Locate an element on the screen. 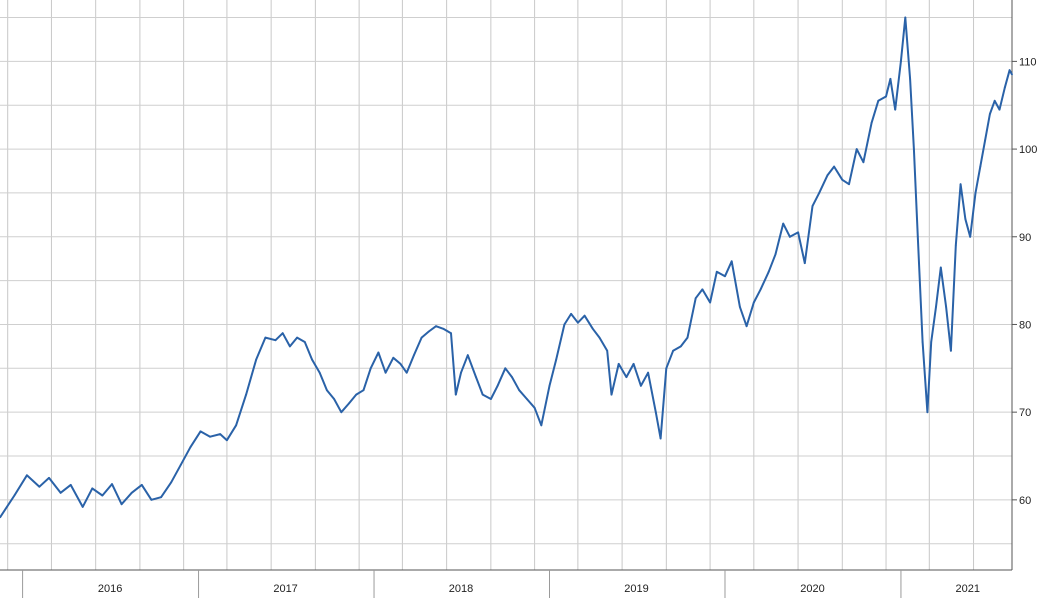 This screenshot has width=1040, height=605. y-tick-label: 70 is located at coordinates (1025, 413).